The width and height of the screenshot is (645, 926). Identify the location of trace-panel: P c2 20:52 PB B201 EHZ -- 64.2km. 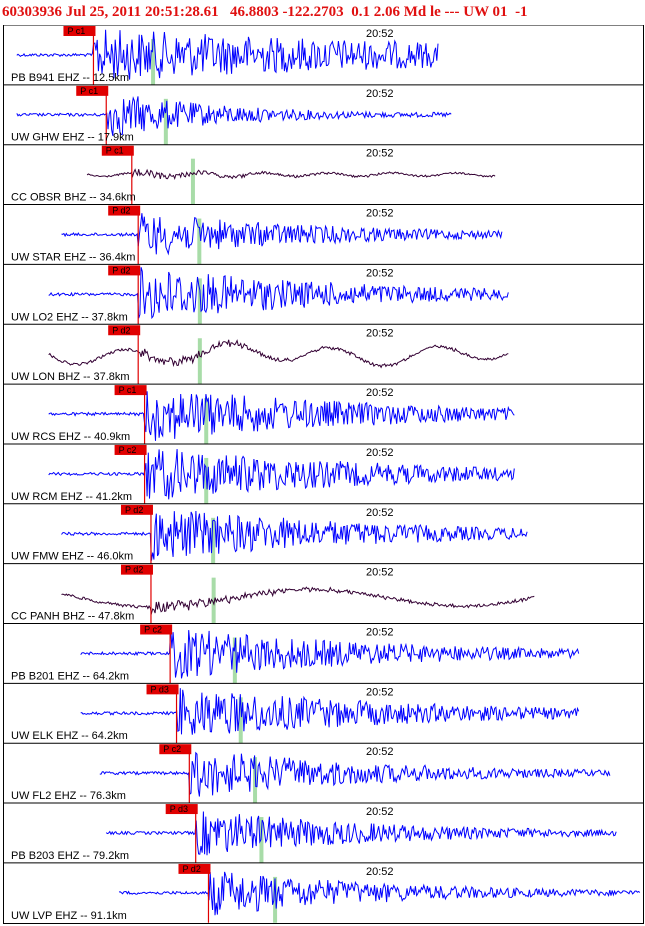
(323, 653).